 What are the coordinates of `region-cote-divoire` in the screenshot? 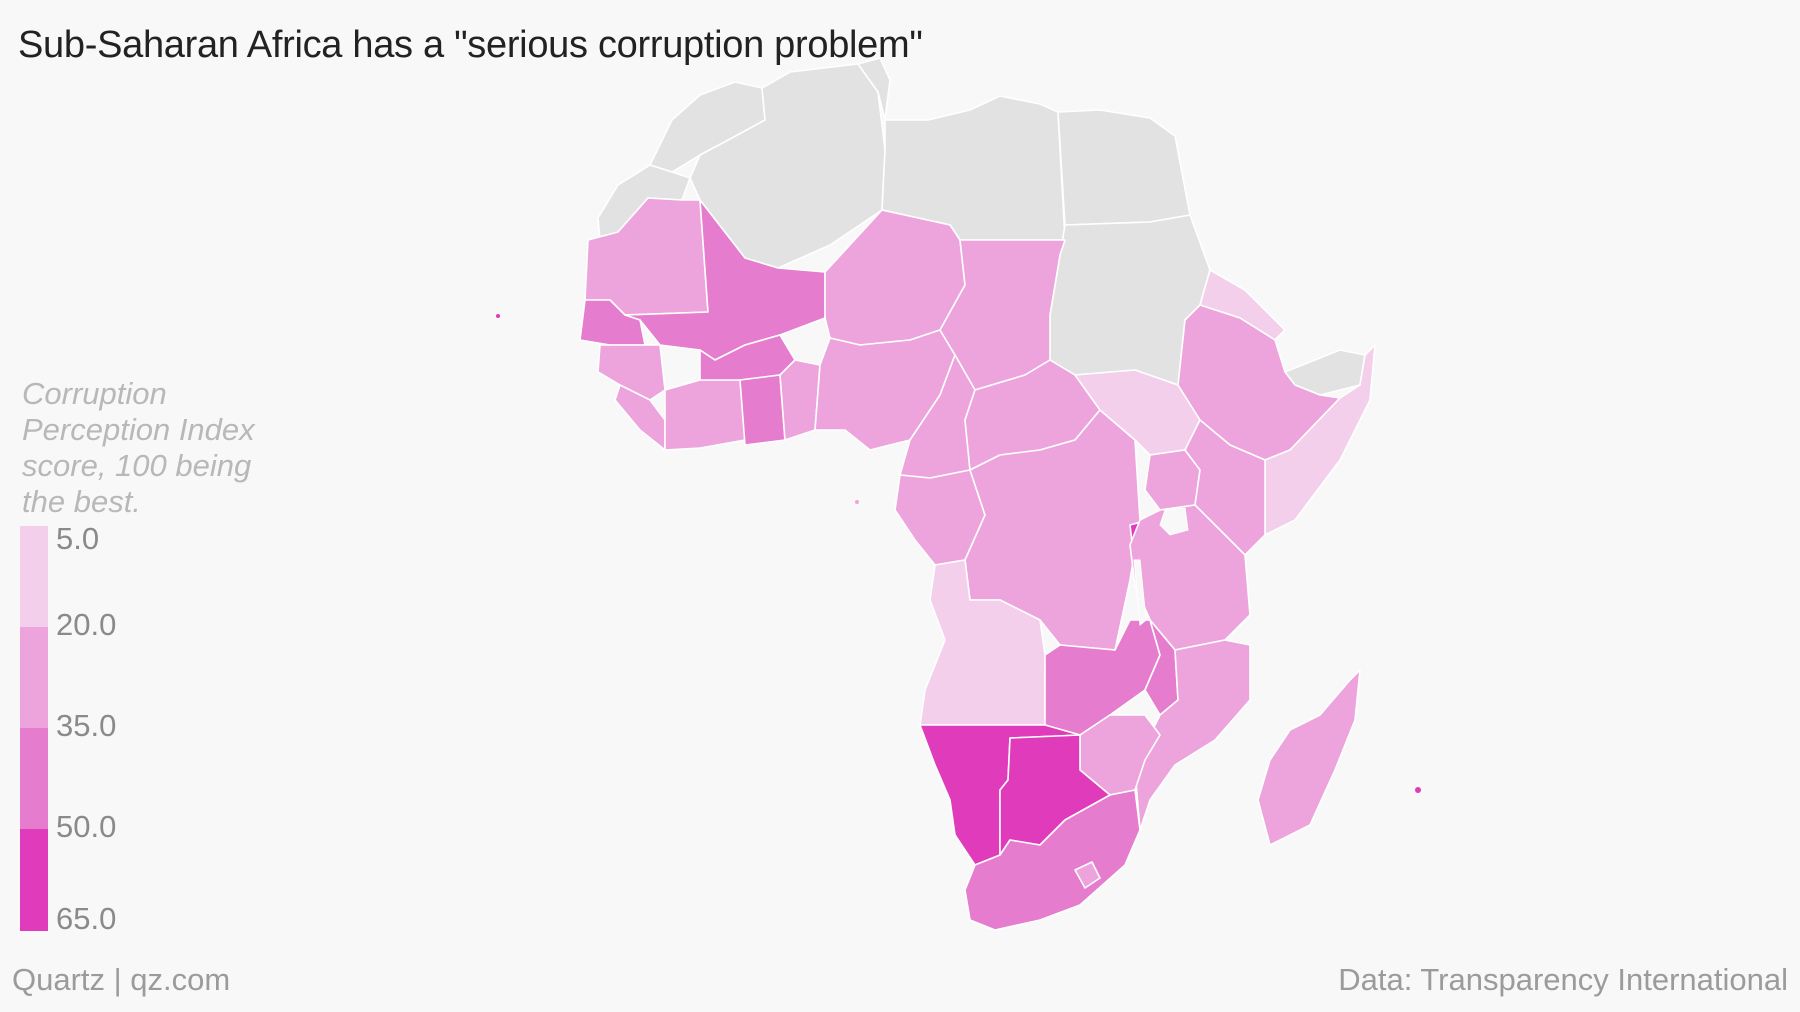 It's located at (705, 415).